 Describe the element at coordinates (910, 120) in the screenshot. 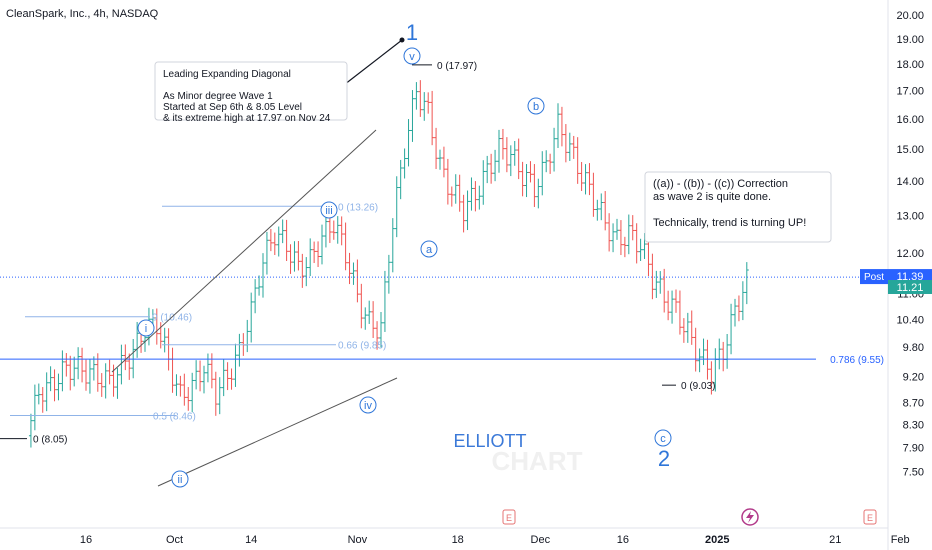

I see `y-tick-label: 16.00` at that location.